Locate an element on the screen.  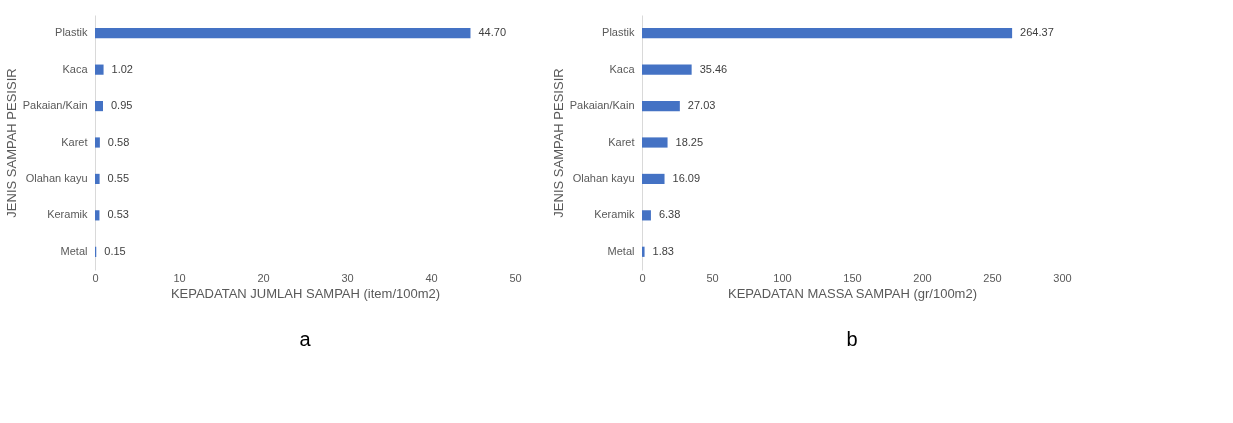
x-tick-label: 300 is located at coordinates (1062, 277).